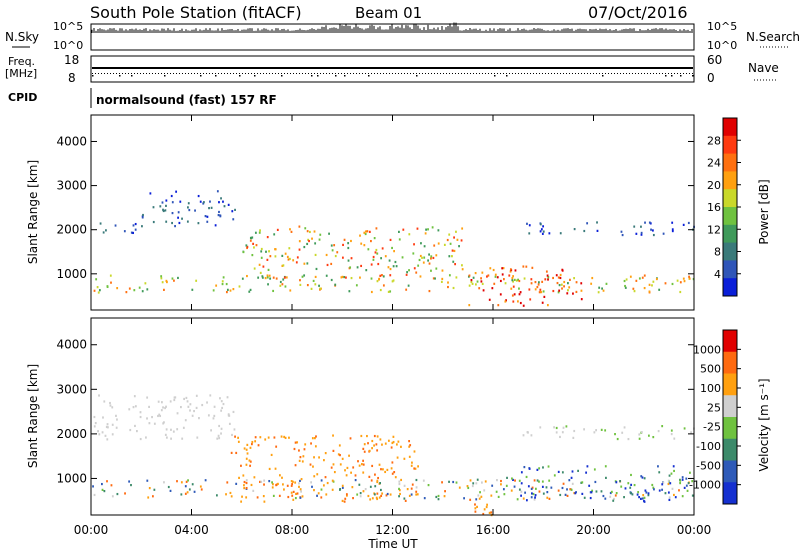 The image size is (800, 554). What do you see at coordinates (71, 141) in the screenshot?
I see `power-ytick-label: 4000` at bounding box center [71, 141].